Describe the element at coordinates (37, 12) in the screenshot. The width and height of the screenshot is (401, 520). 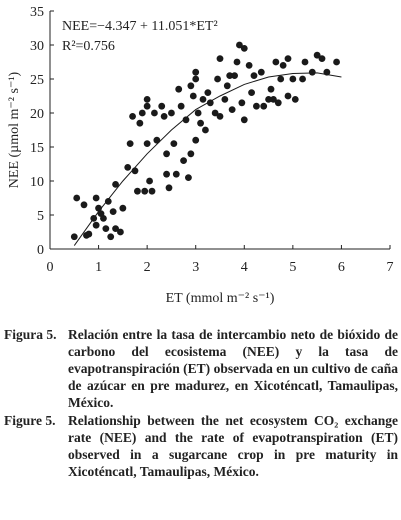
I see `y-tick-label: 35` at that location.